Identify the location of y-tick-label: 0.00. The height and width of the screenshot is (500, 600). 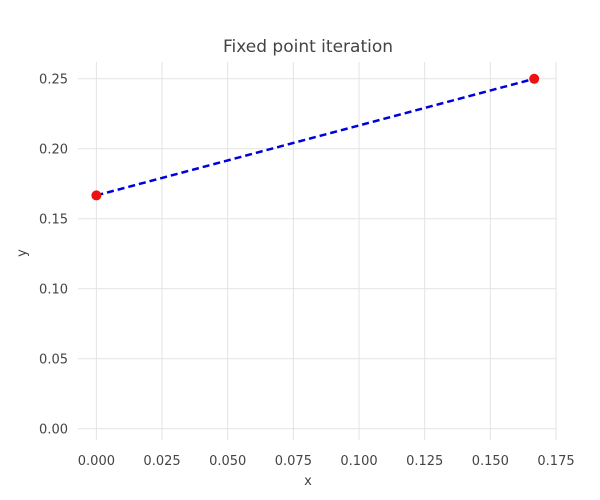
(53, 429).